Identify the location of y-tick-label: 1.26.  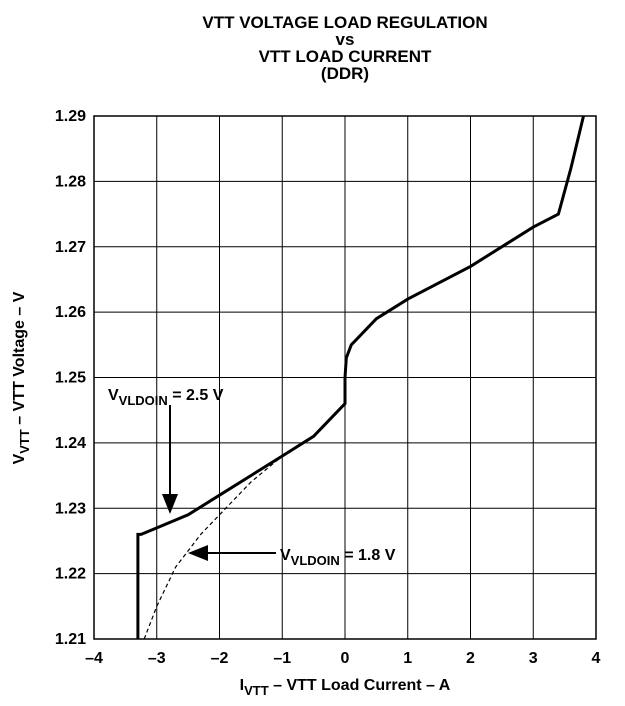
(70, 312).